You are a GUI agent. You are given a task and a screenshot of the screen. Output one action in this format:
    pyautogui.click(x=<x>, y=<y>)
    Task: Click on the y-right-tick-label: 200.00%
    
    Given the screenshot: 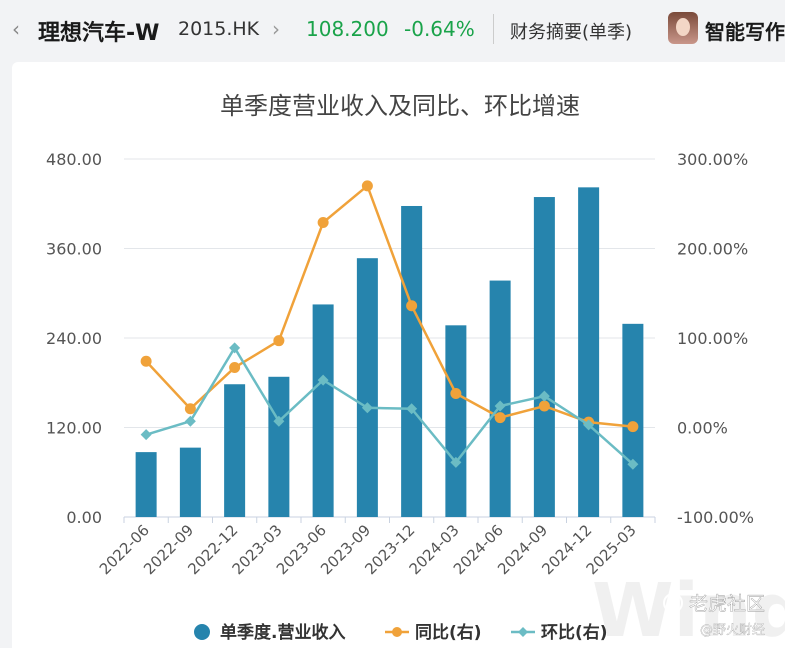 What is the action you would take?
    pyautogui.click(x=712, y=249)
    